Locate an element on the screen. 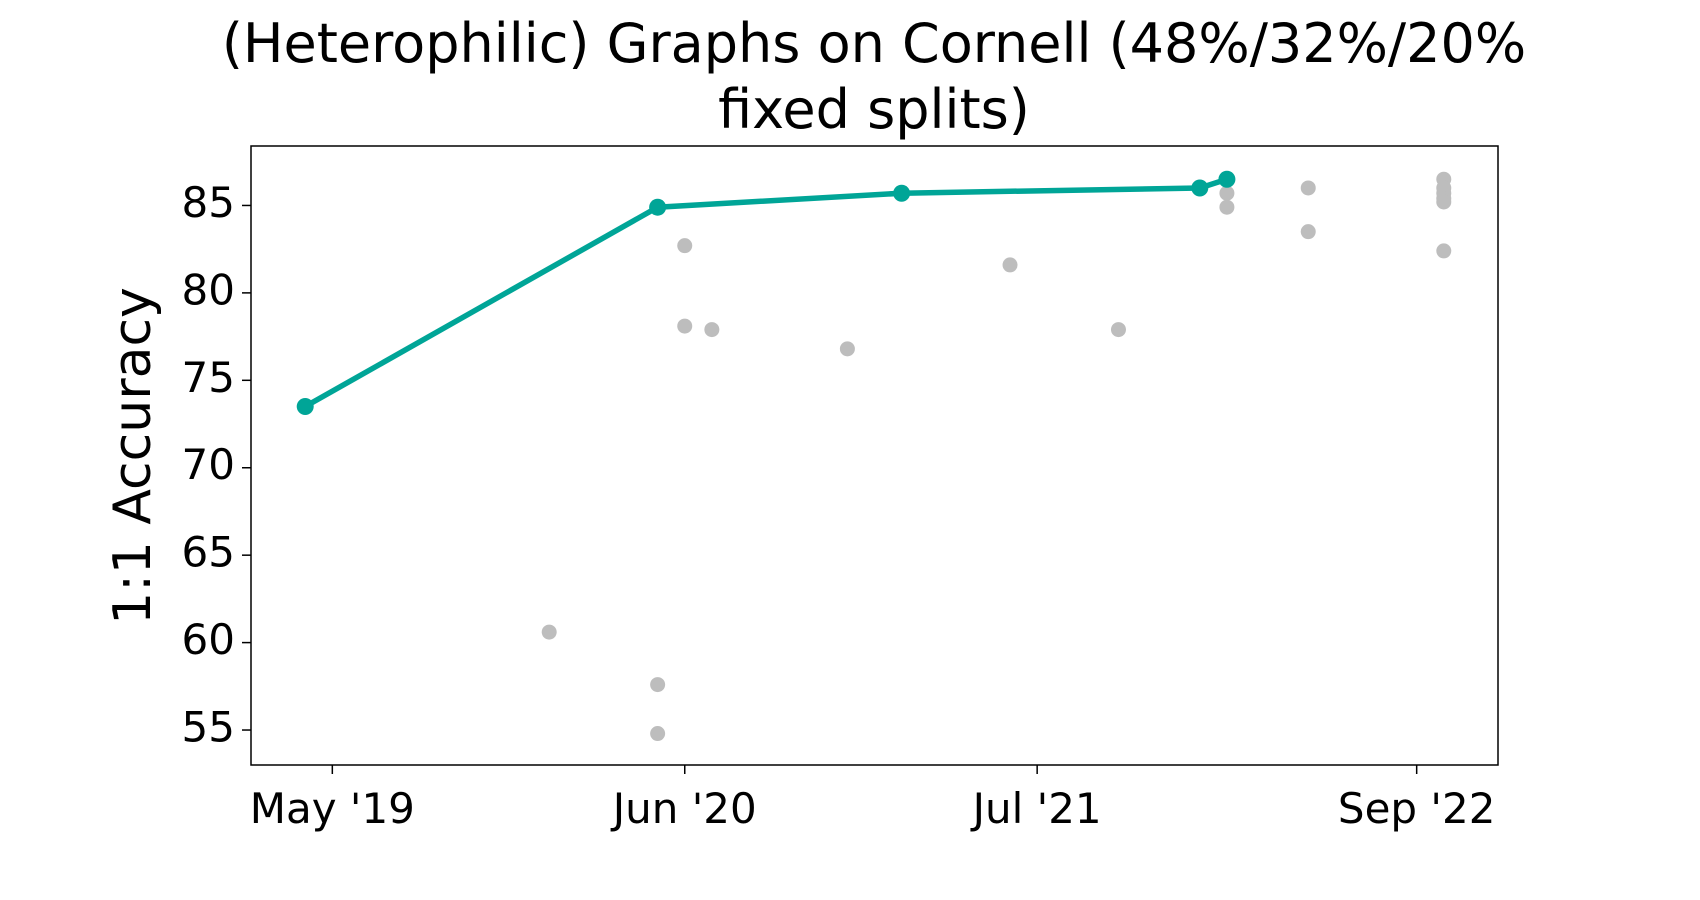 The height and width of the screenshot is (900, 1700). x-tick-label: May '19 is located at coordinates (332, 808).